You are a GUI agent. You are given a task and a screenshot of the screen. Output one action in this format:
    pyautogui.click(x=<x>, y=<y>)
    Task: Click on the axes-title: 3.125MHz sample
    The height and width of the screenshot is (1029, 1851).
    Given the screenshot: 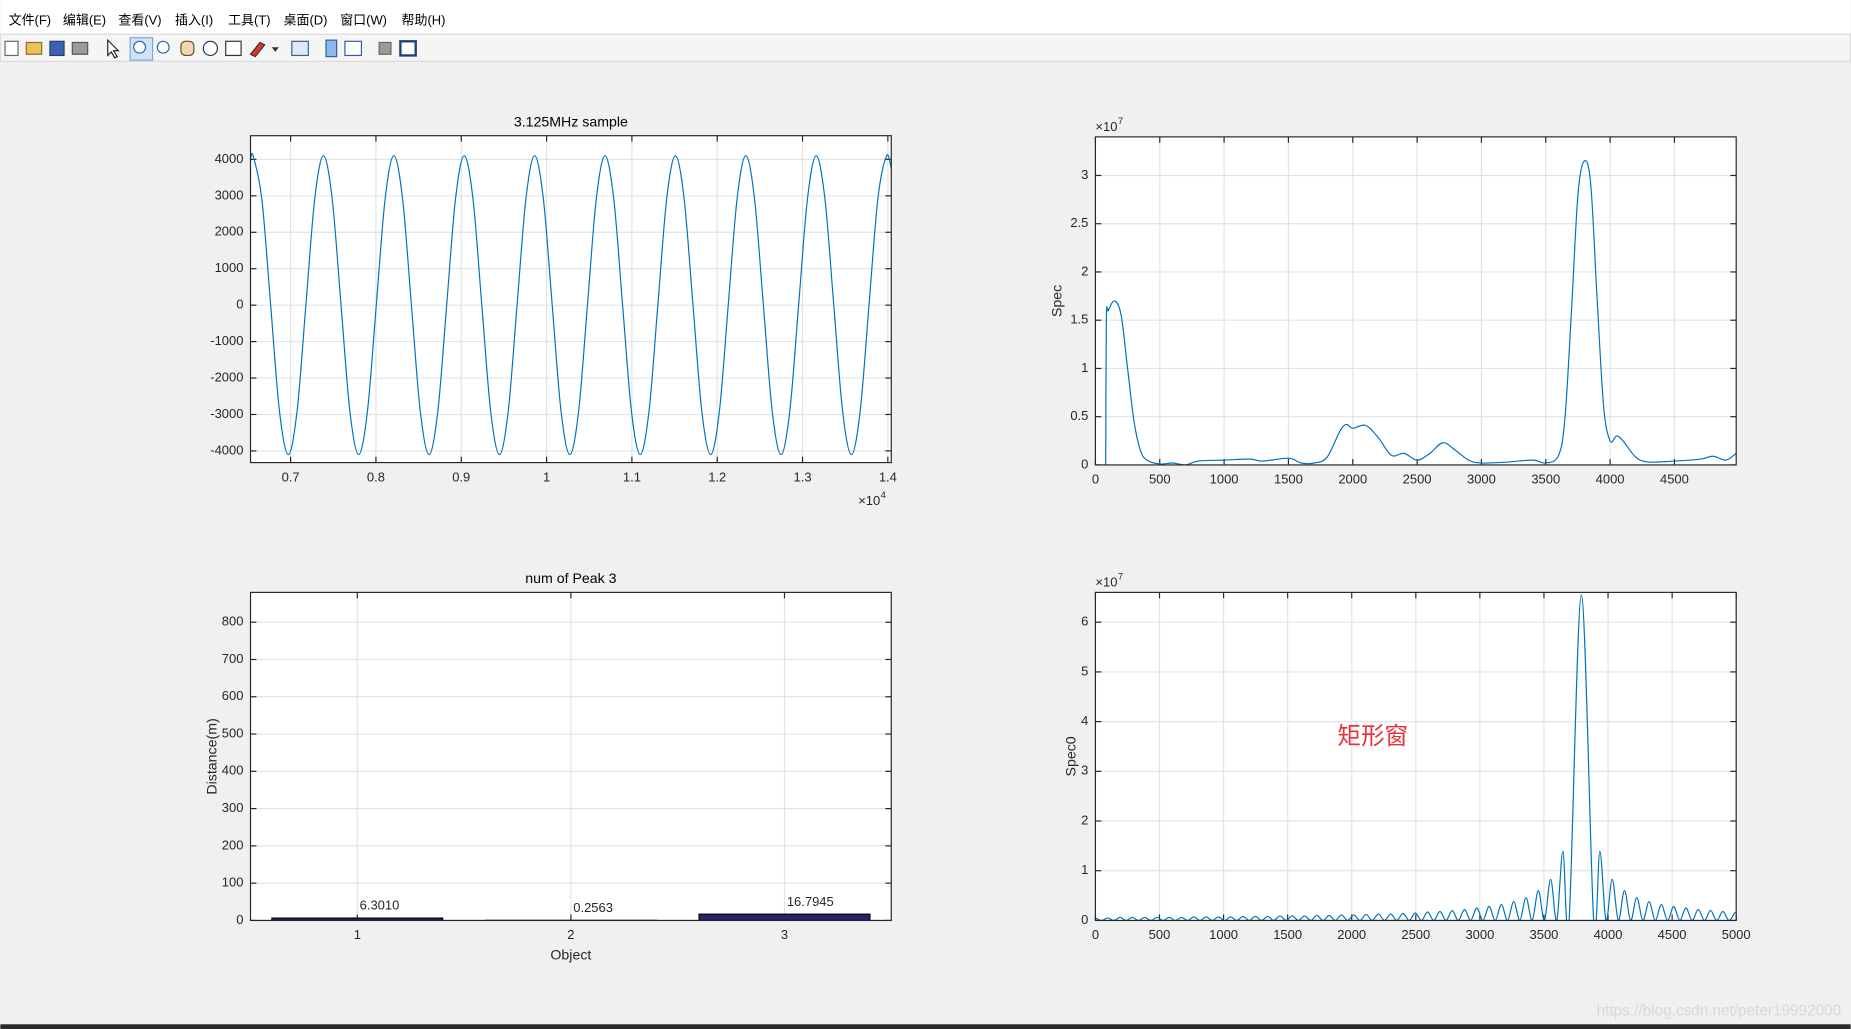 What is the action you would take?
    pyautogui.click(x=571, y=122)
    